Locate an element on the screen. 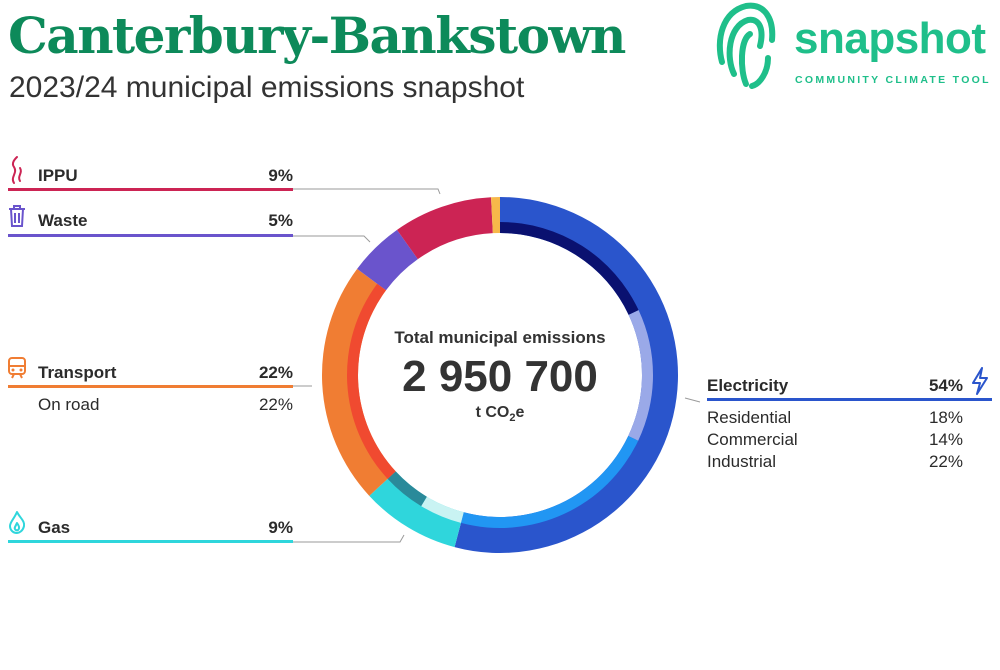 The image size is (1000, 670). page-title: Canterbury-Bankstown is located at coordinates (317, 35).